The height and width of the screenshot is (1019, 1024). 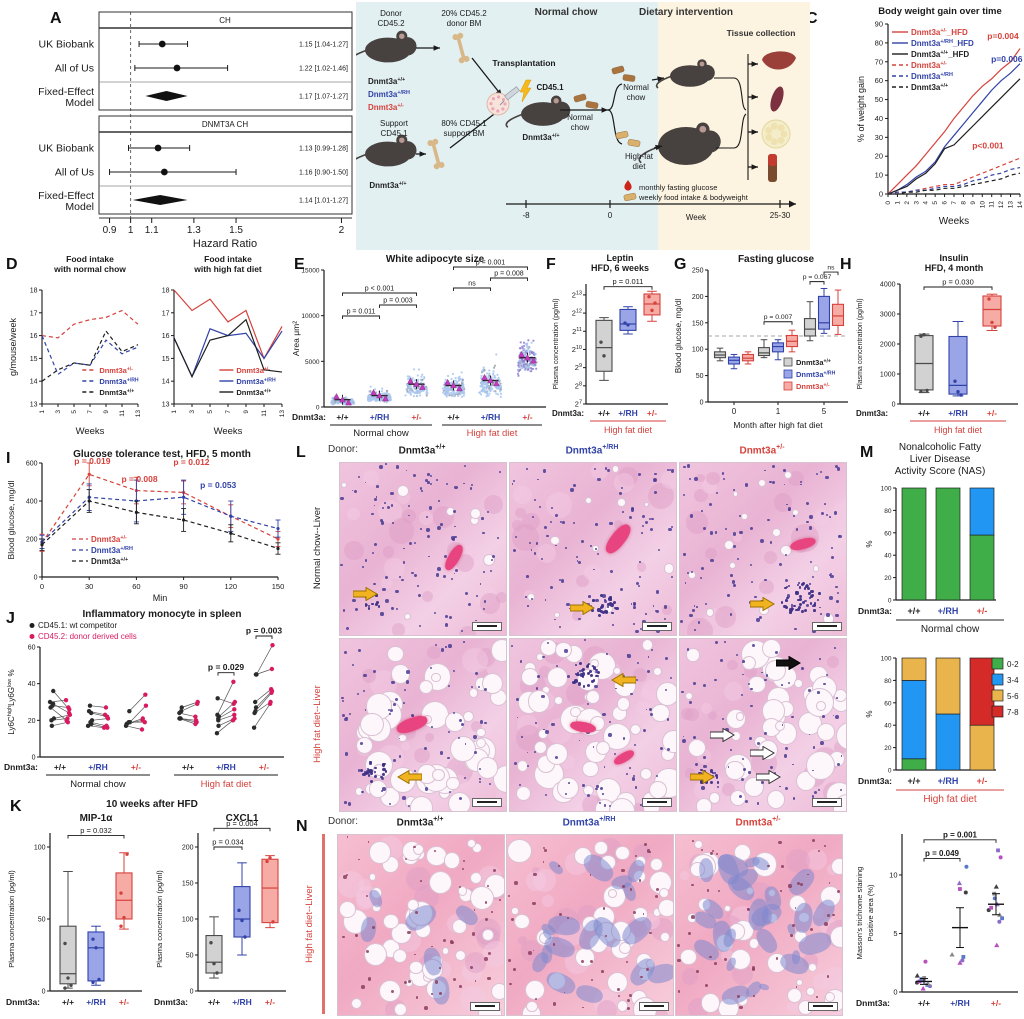 I want to click on svg-text: Week, so click(x=696, y=217).